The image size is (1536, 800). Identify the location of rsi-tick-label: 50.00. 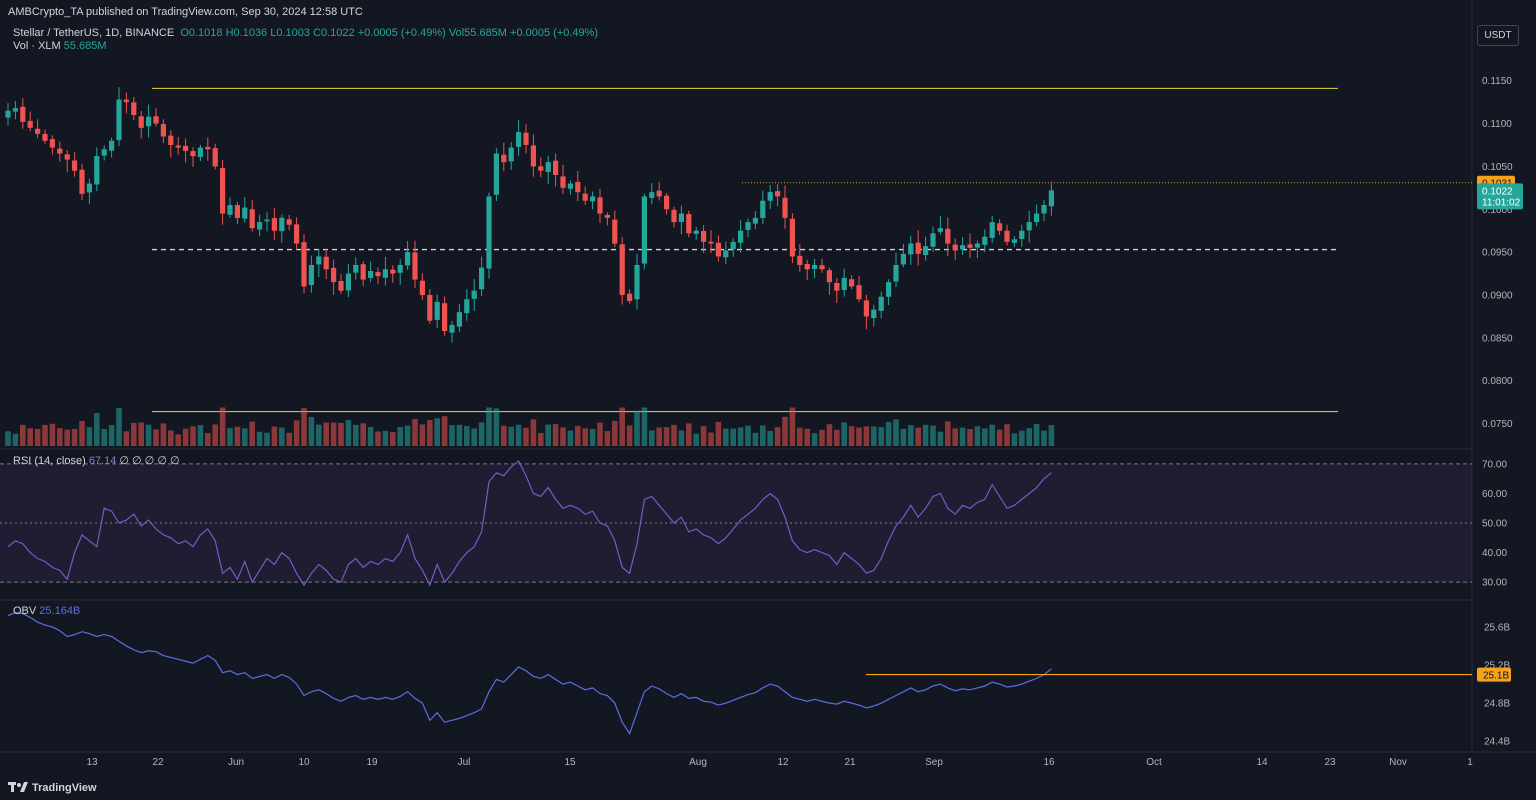
(1494, 524).